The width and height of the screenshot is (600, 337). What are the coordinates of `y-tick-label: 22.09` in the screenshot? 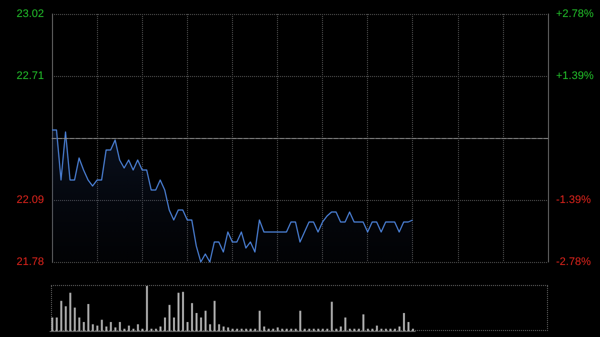 It's located at (30, 200).